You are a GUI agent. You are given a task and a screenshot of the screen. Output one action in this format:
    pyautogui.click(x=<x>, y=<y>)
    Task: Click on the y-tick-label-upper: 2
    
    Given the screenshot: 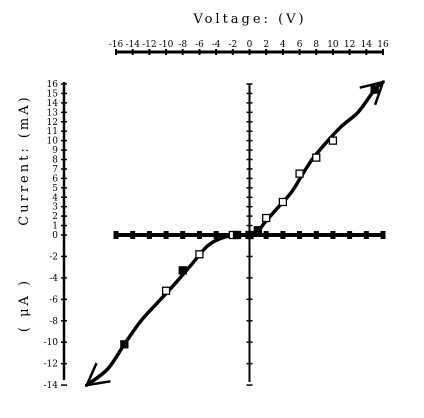 What is the action you would take?
    pyautogui.click(x=55, y=217)
    